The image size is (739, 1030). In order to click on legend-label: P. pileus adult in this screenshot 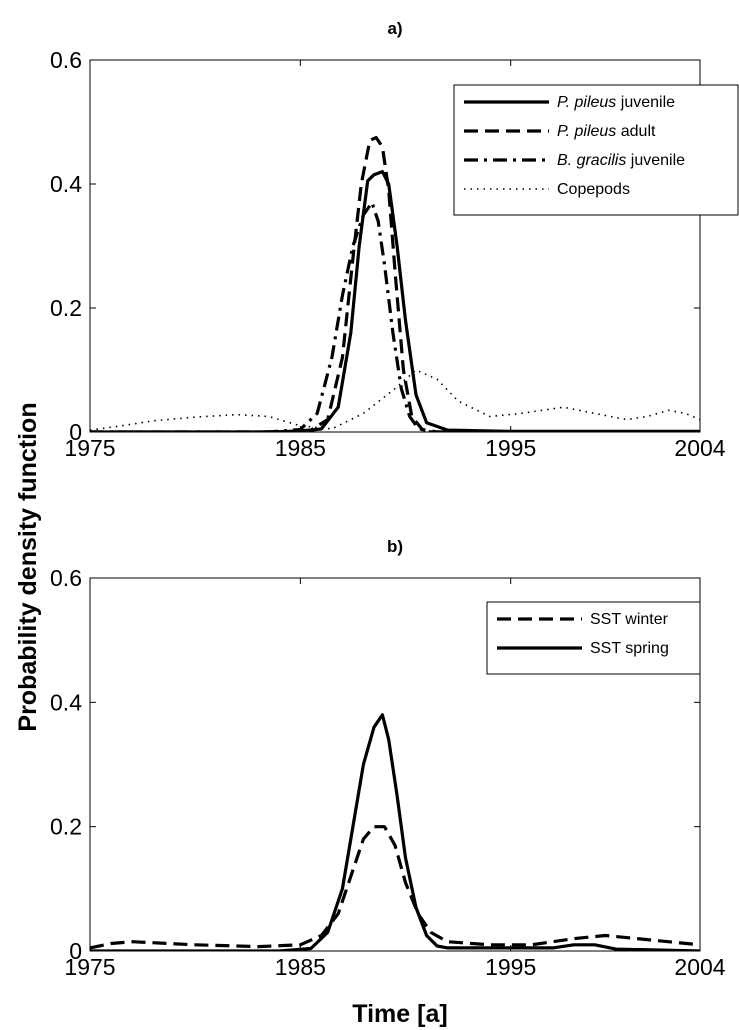, I will do `click(606, 131)`.